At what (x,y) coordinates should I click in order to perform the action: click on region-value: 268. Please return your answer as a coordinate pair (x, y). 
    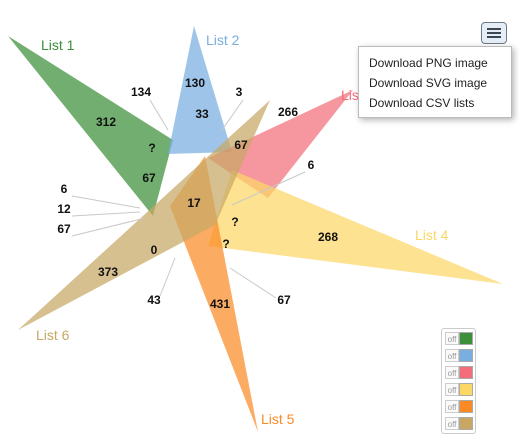
    Looking at the image, I should click on (328, 237).